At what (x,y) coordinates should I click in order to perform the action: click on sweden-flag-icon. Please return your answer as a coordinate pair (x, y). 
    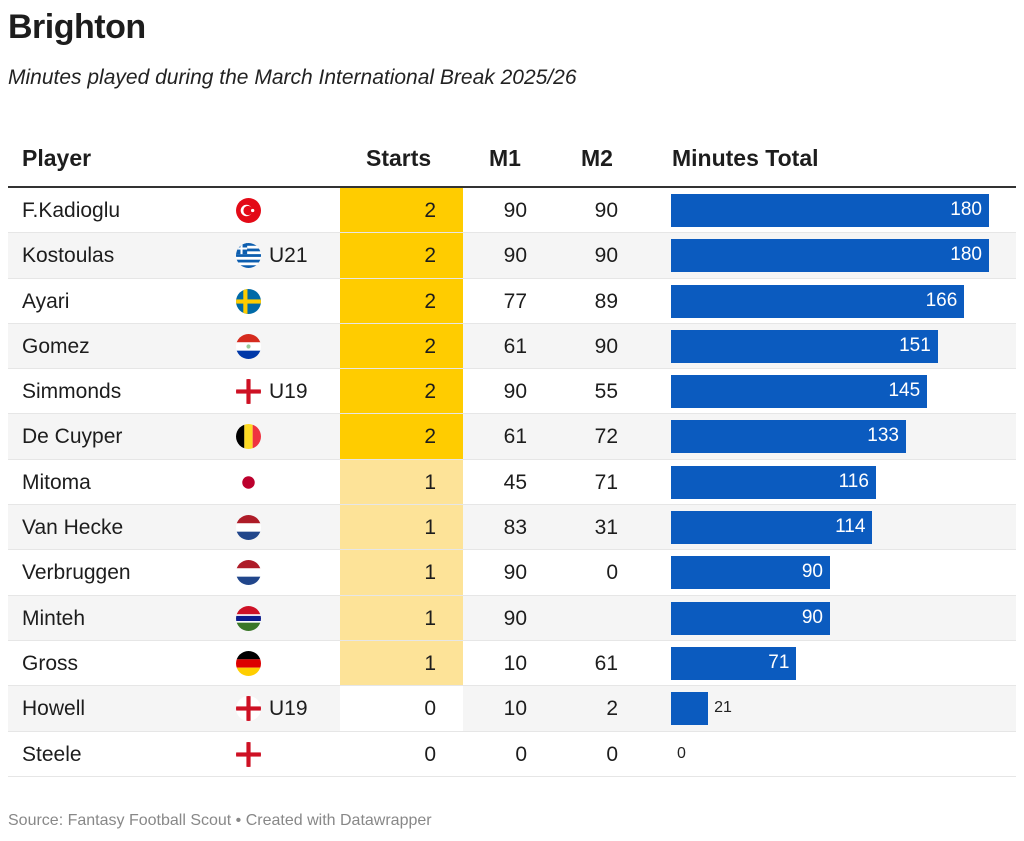
    Looking at the image, I should click on (248, 301).